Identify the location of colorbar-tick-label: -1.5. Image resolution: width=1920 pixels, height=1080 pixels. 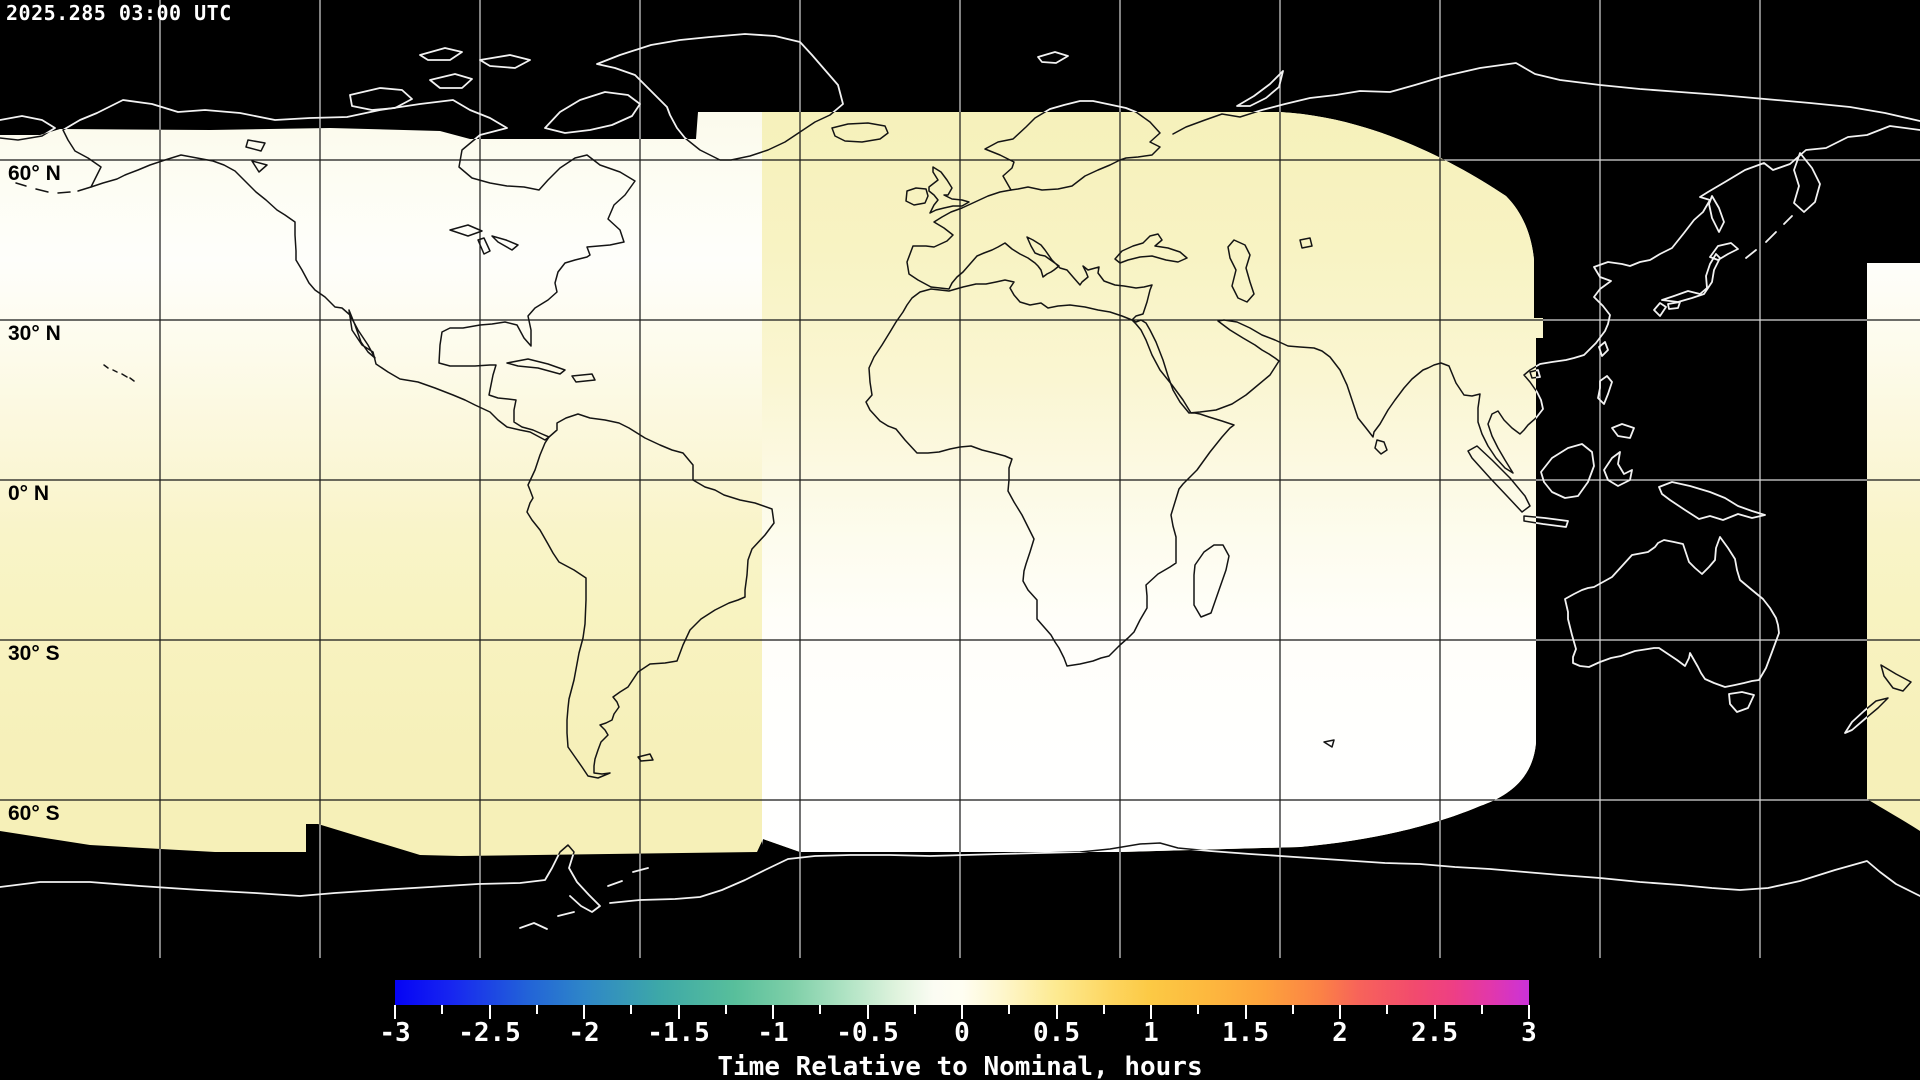
(678, 1033).